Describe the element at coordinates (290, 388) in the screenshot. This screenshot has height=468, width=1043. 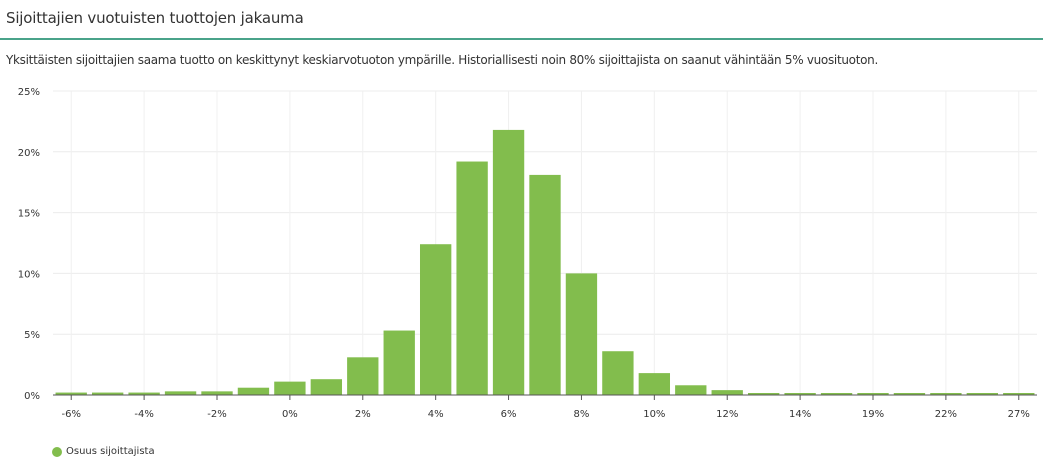
I see `bar-0%` at that location.